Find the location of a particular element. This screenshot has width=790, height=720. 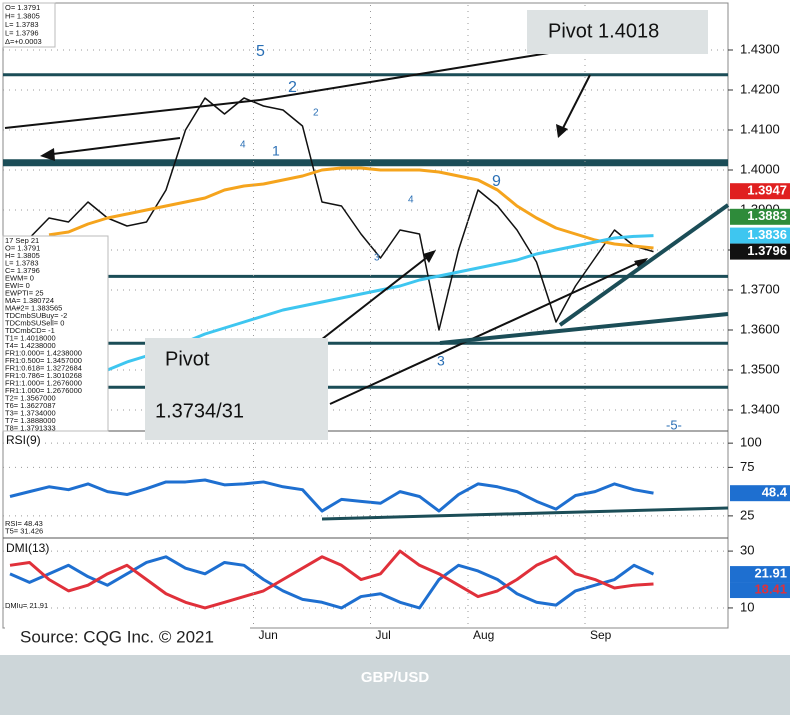

footer-title: GBP/USD is located at coordinates (395, 677).